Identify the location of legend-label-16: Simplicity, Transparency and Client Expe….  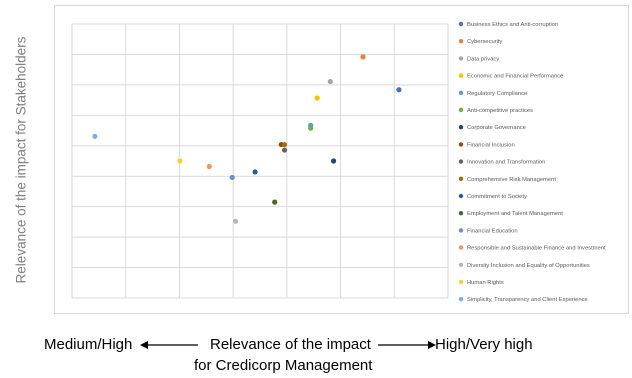
(527, 300).